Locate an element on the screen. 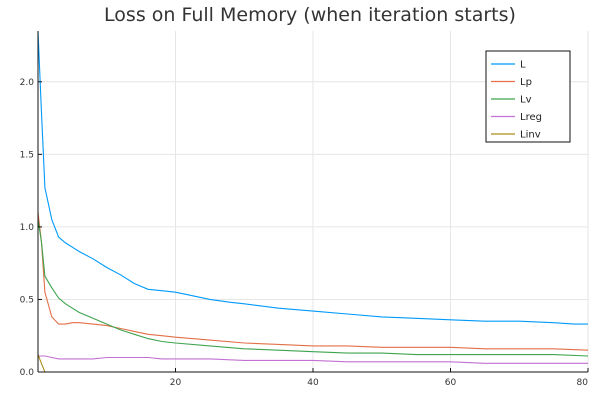 This screenshot has height=400, width=600. legend-label-linv: Linv is located at coordinates (530, 135).